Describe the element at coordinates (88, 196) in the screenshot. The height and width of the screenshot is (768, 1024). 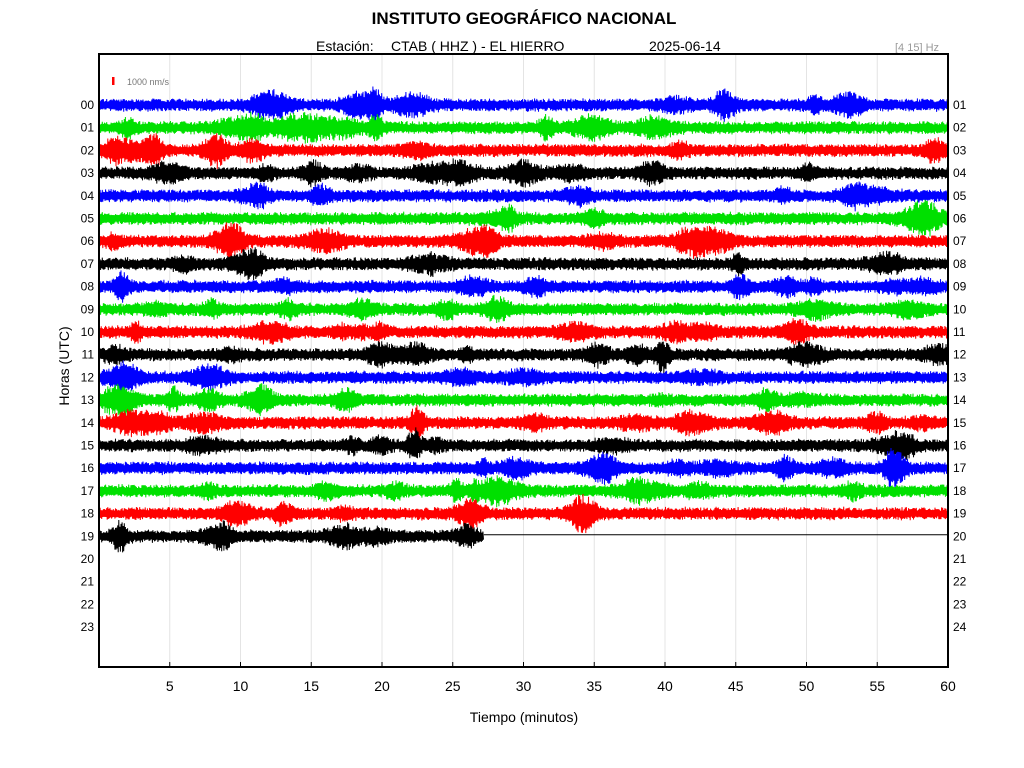
I see `hour-label-left: 04` at that location.